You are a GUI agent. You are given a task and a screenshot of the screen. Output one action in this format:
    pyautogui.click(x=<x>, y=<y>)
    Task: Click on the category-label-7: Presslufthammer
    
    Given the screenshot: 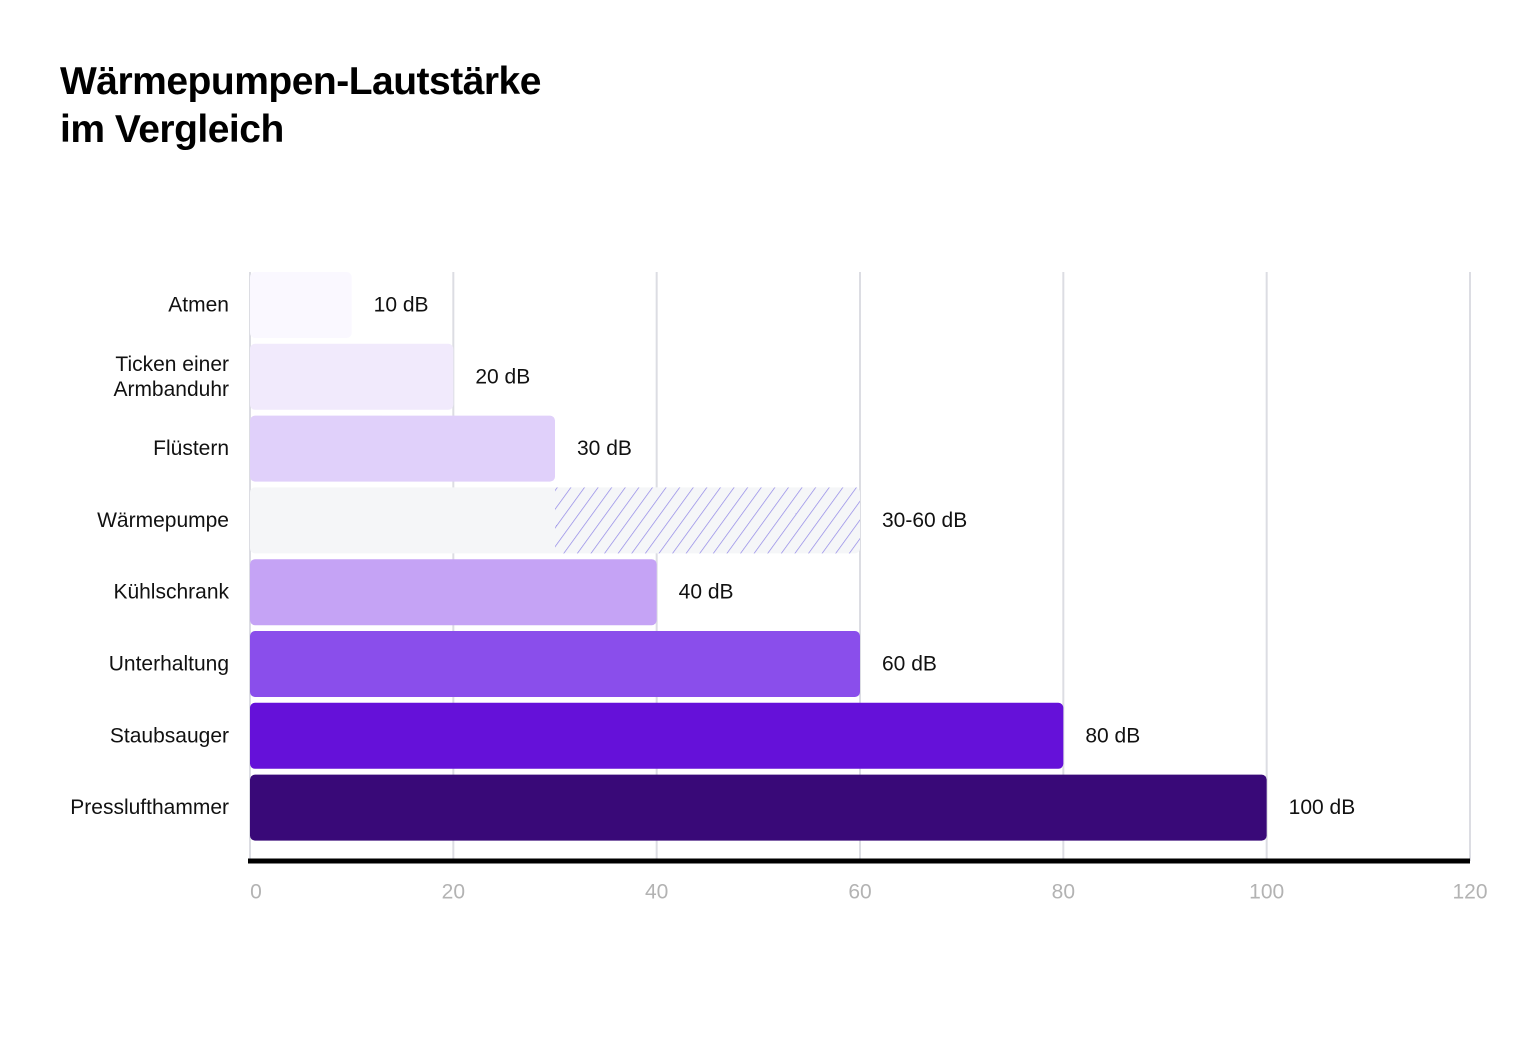 What is the action you would take?
    pyautogui.click(x=149, y=807)
    